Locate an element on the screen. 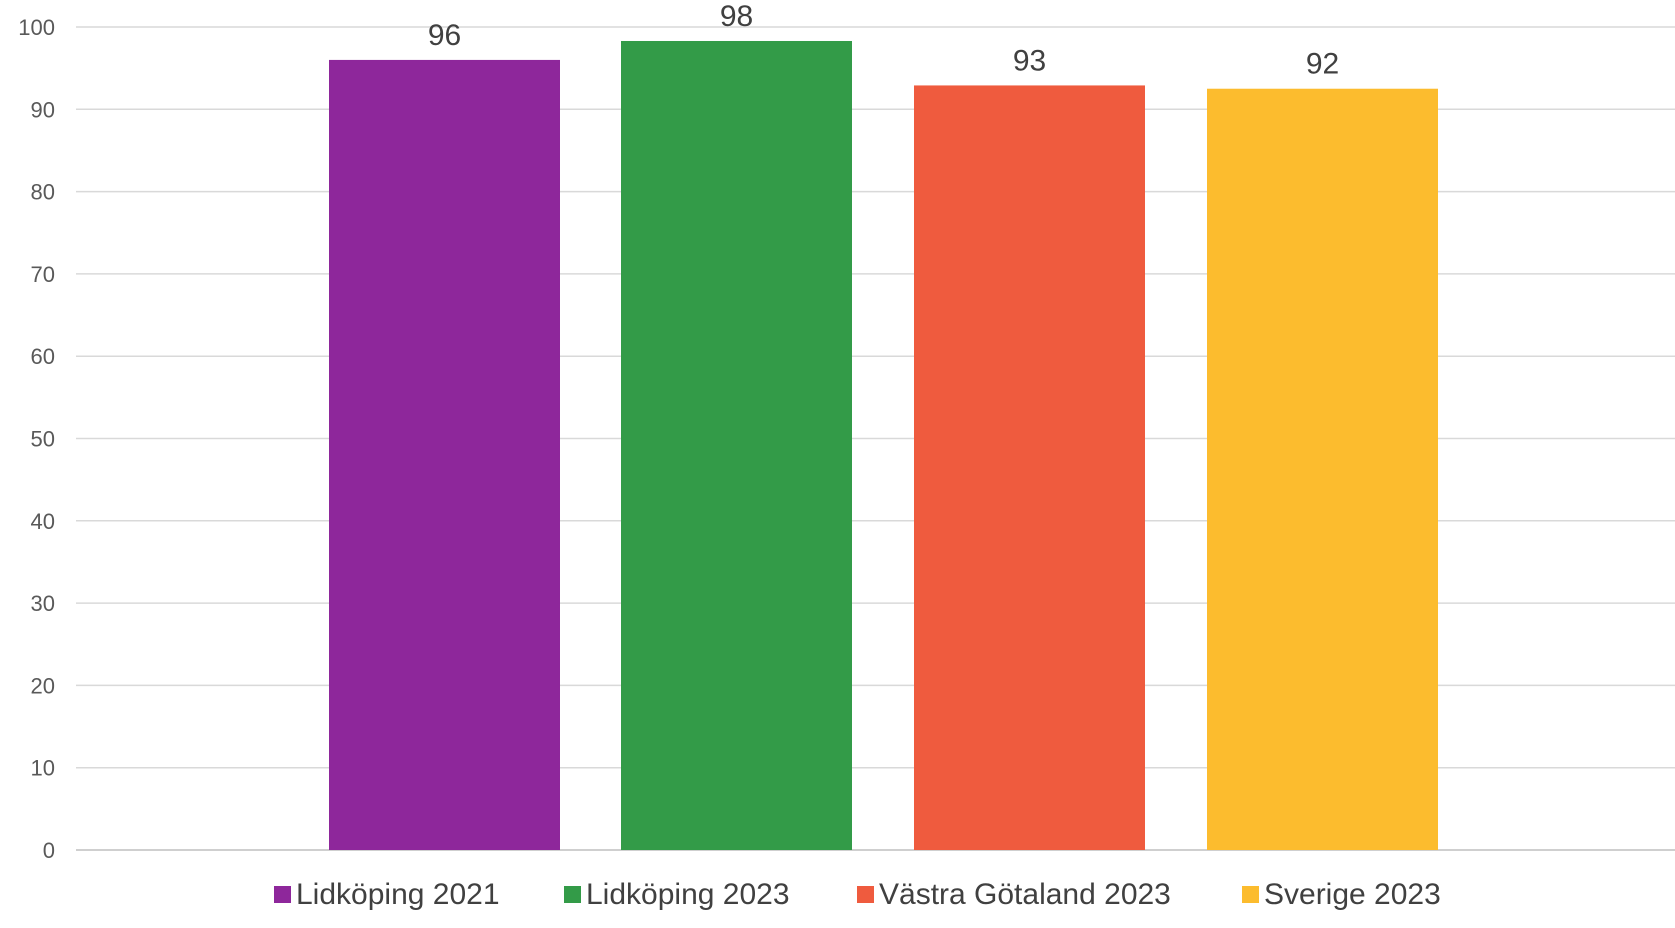 The width and height of the screenshot is (1675, 928). y-tick-label: 70 is located at coordinates (43, 274).